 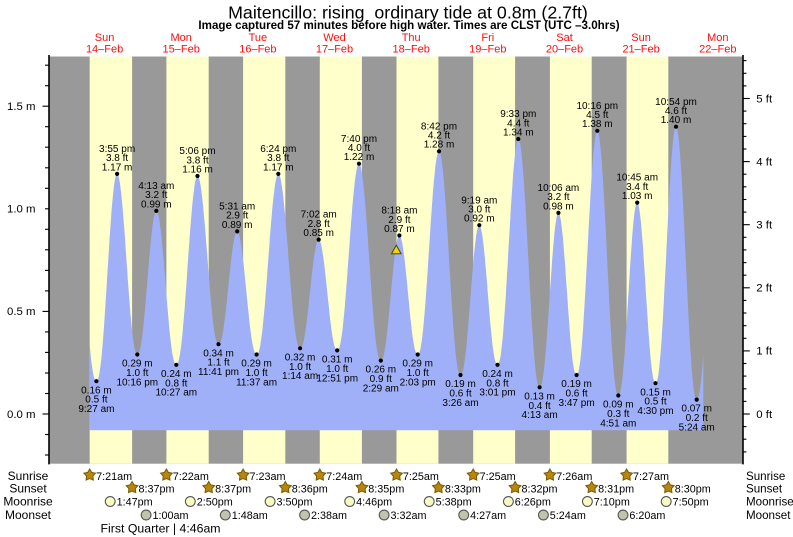 I want to click on svg-text: Mon, so click(x=180, y=38).